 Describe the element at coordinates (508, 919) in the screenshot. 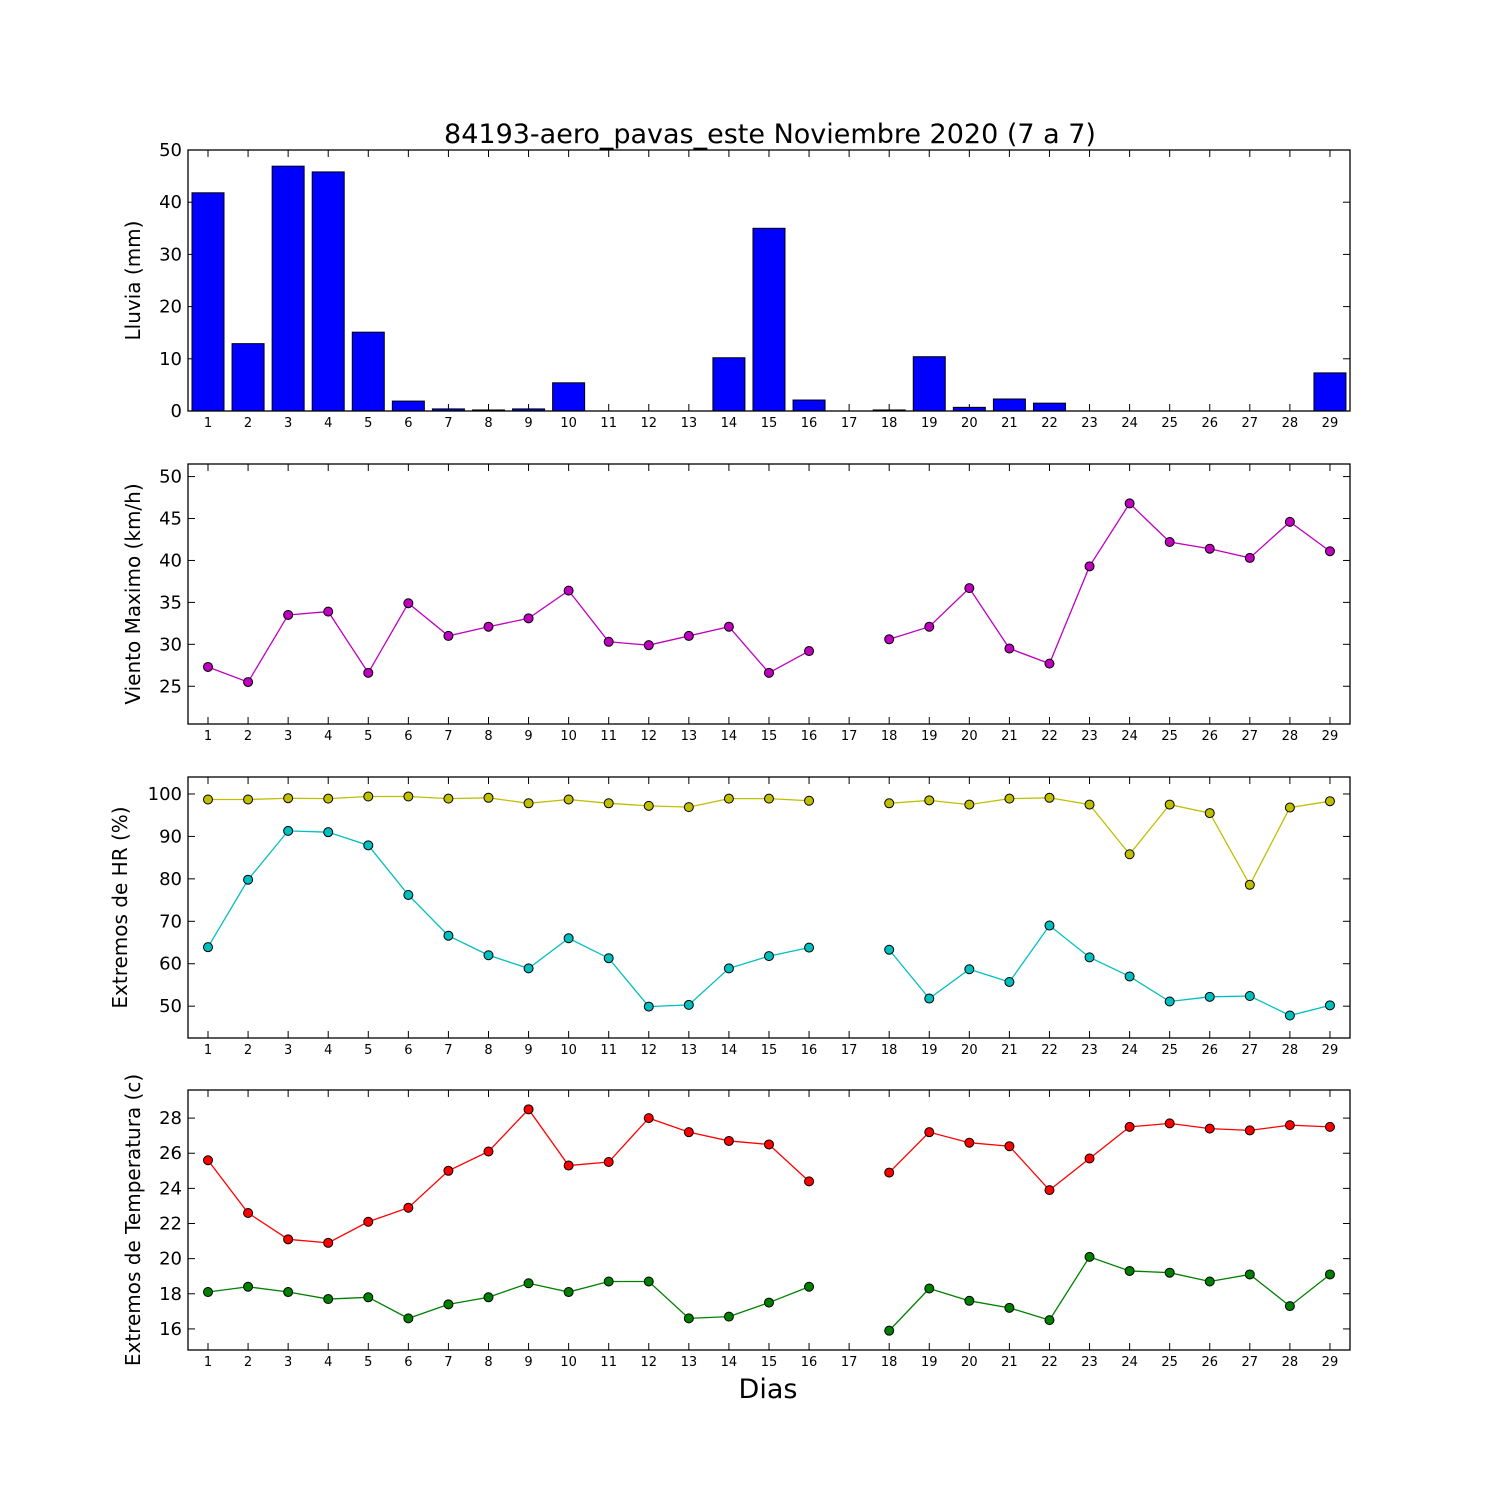

I see `hr-series-1-line` at that location.